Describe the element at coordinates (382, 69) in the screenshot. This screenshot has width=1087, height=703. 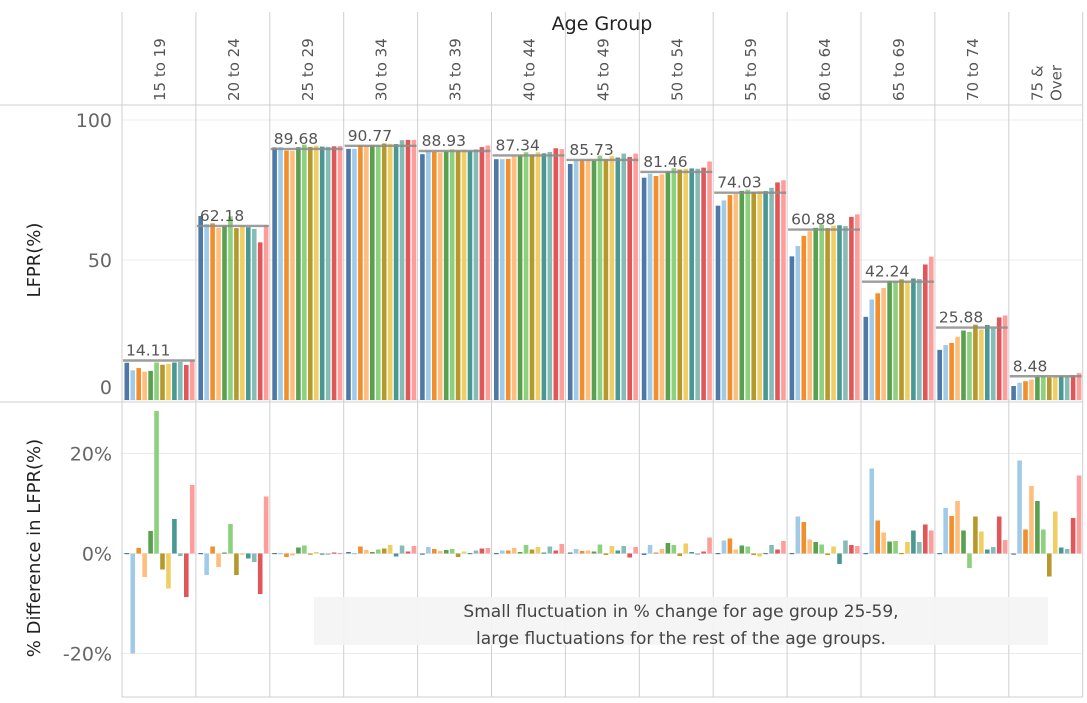
I see `category-label: 30 to 34` at that location.